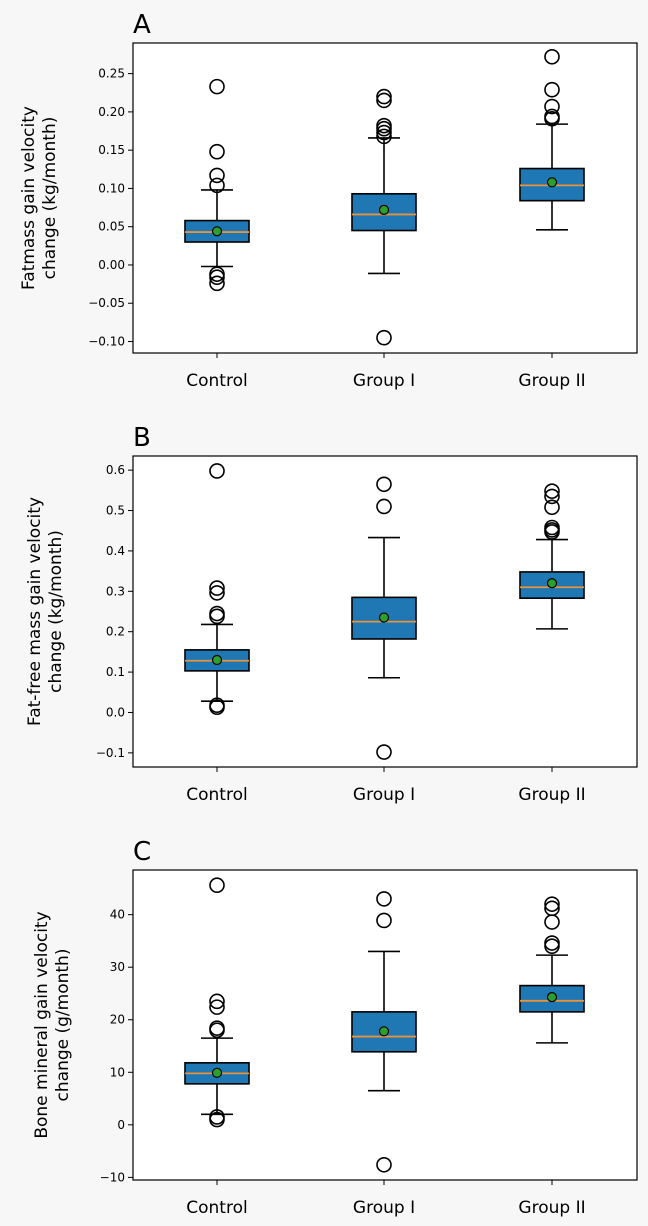 The image size is (648, 1226). I want to click on y-tick-label: 0.15, so click(111, 150).